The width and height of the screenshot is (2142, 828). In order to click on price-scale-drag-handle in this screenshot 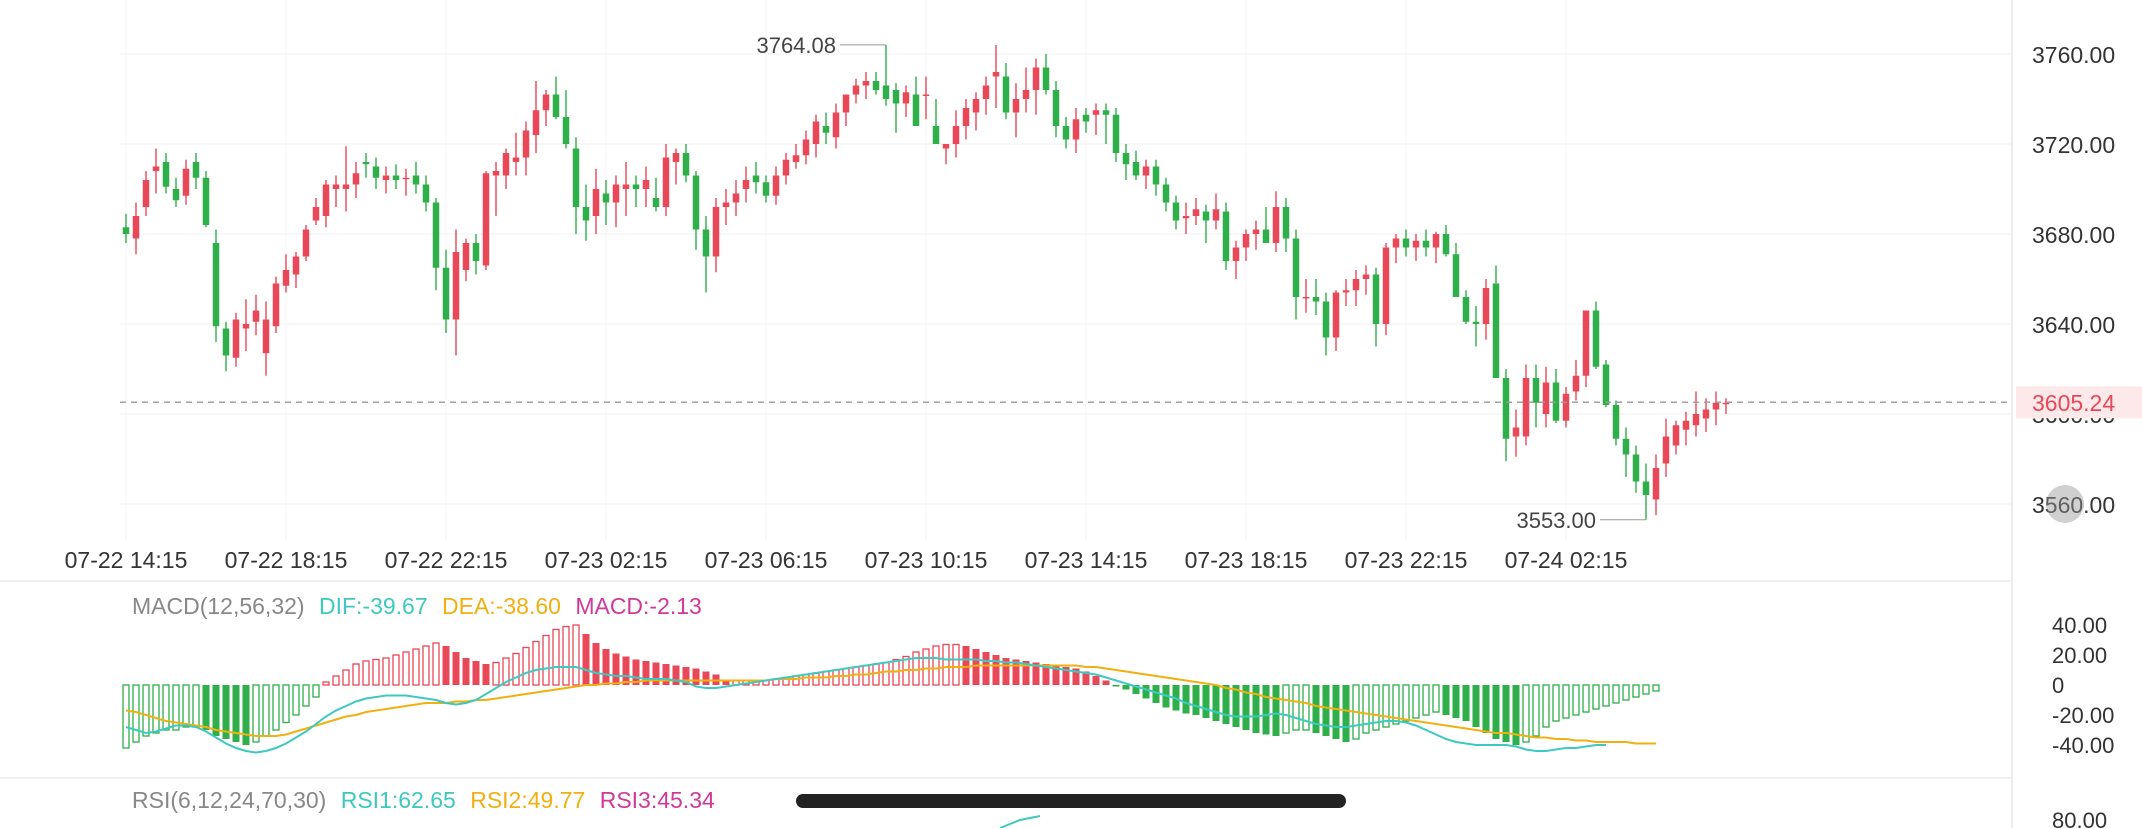, I will do `click(2065, 504)`.